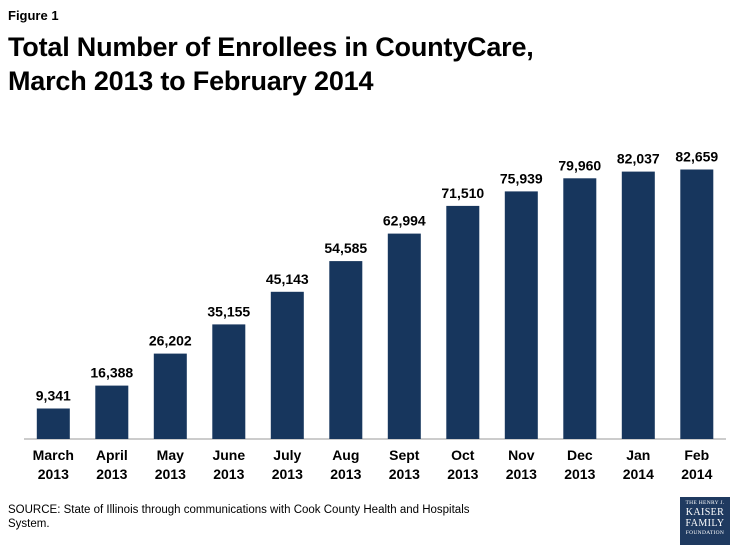  Describe the element at coordinates (345, 248) in the screenshot. I see `data-label: 54,585` at that location.